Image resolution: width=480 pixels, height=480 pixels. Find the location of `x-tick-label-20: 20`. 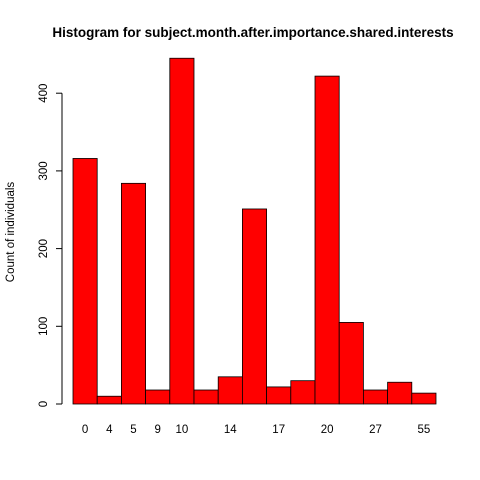

x-tick-label-20: 20 is located at coordinates (327, 430).